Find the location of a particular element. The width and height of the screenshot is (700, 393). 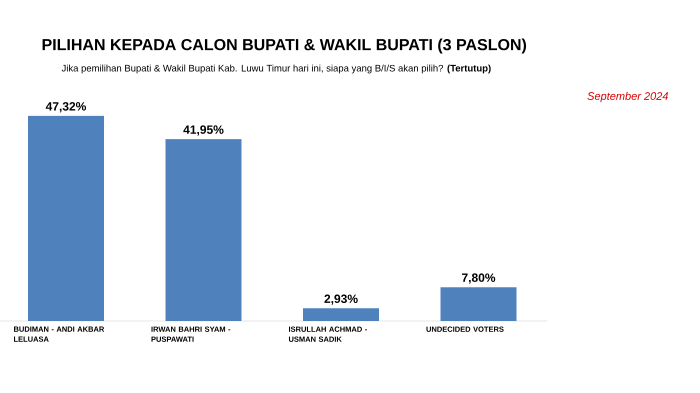

chart-subtitle: Jika pemilihan Bupati & Wakil Bupati Kab. Luwu Timur hari ini, siapa yang B/I/S akan pilih? (Tertutup) is located at coordinates (276, 69).